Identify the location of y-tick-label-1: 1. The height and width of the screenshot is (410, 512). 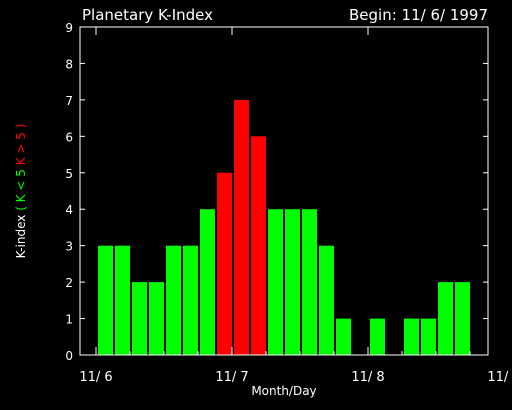
(69, 320).